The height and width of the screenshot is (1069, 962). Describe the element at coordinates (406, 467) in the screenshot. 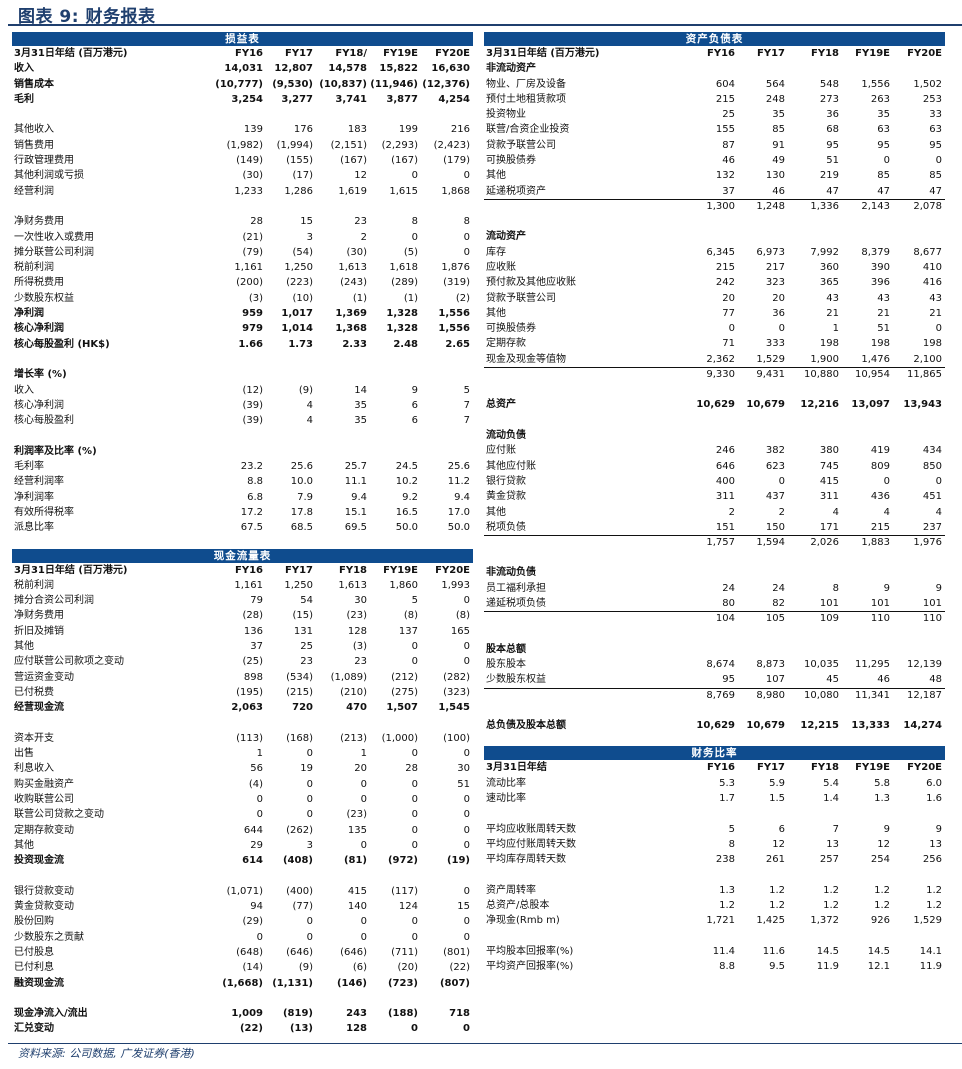

I see `row-value: 24.5` at that location.